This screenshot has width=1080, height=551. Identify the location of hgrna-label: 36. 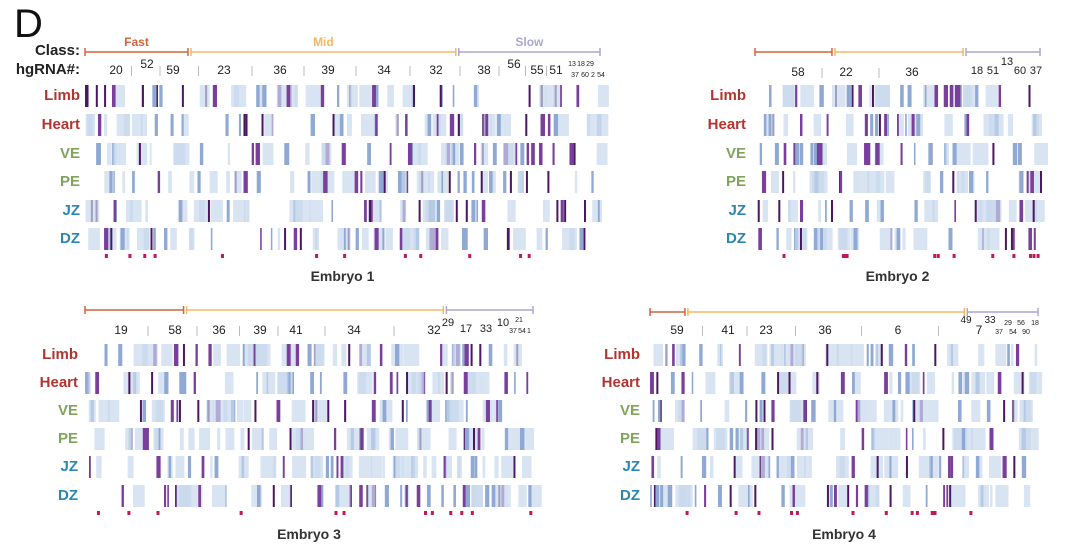
(912, 72).